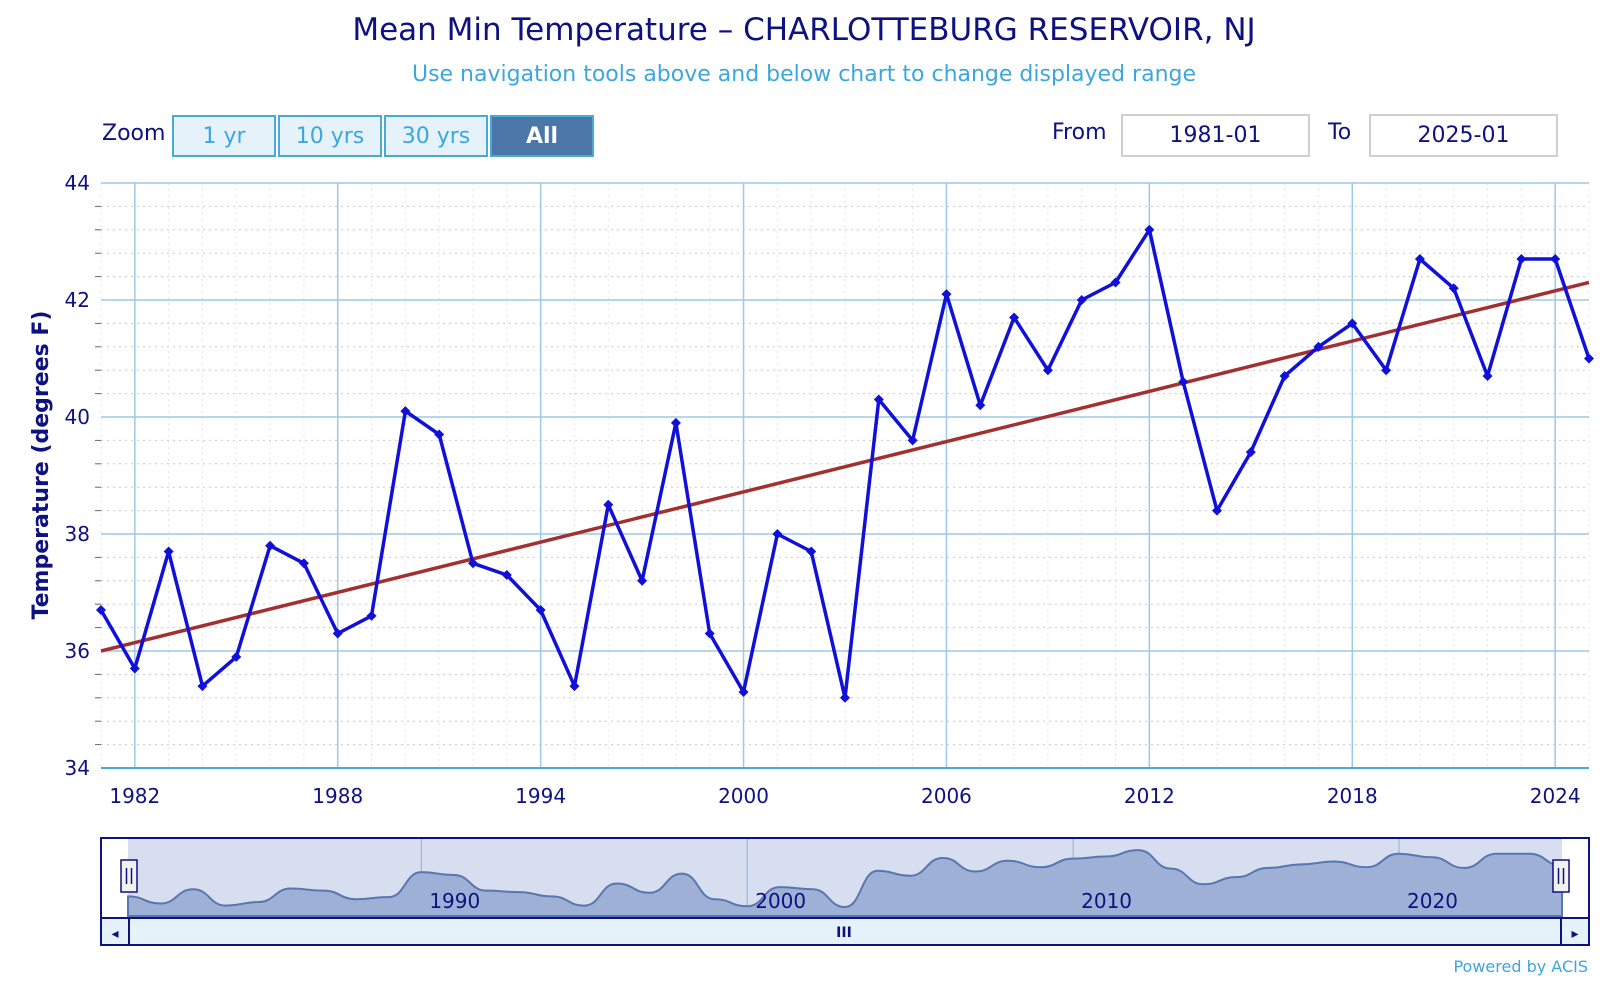 The image size is (1608, 984). I want to click on y-tick-label: 40, so click(77, 417).